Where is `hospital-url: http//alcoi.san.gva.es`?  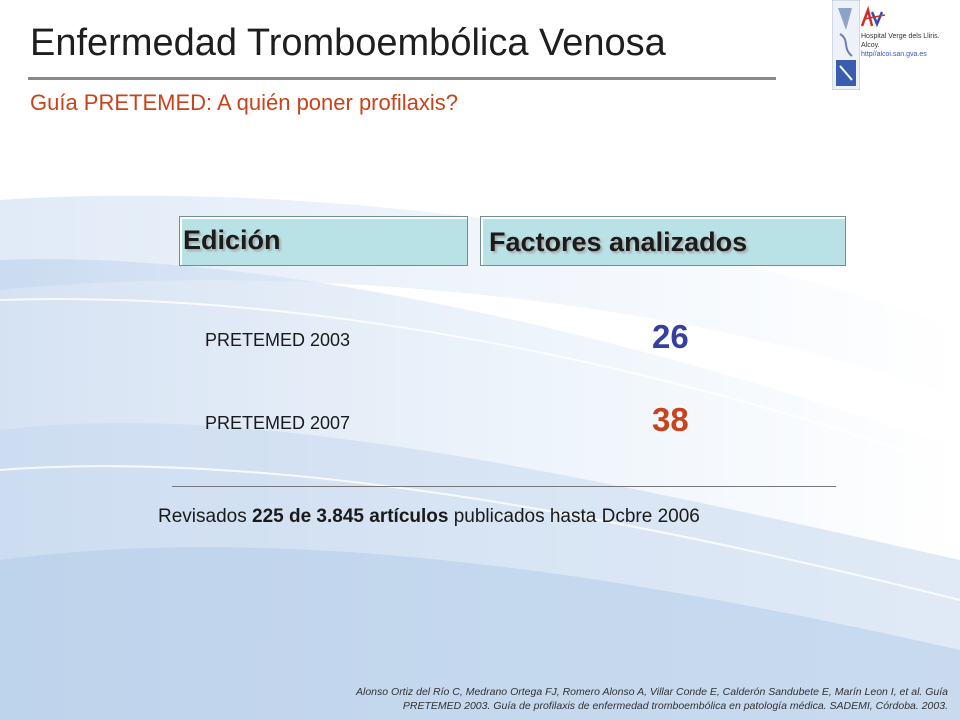 hospital-url: http//alcoi.san.gva.es is located at coordinates (894, 54).